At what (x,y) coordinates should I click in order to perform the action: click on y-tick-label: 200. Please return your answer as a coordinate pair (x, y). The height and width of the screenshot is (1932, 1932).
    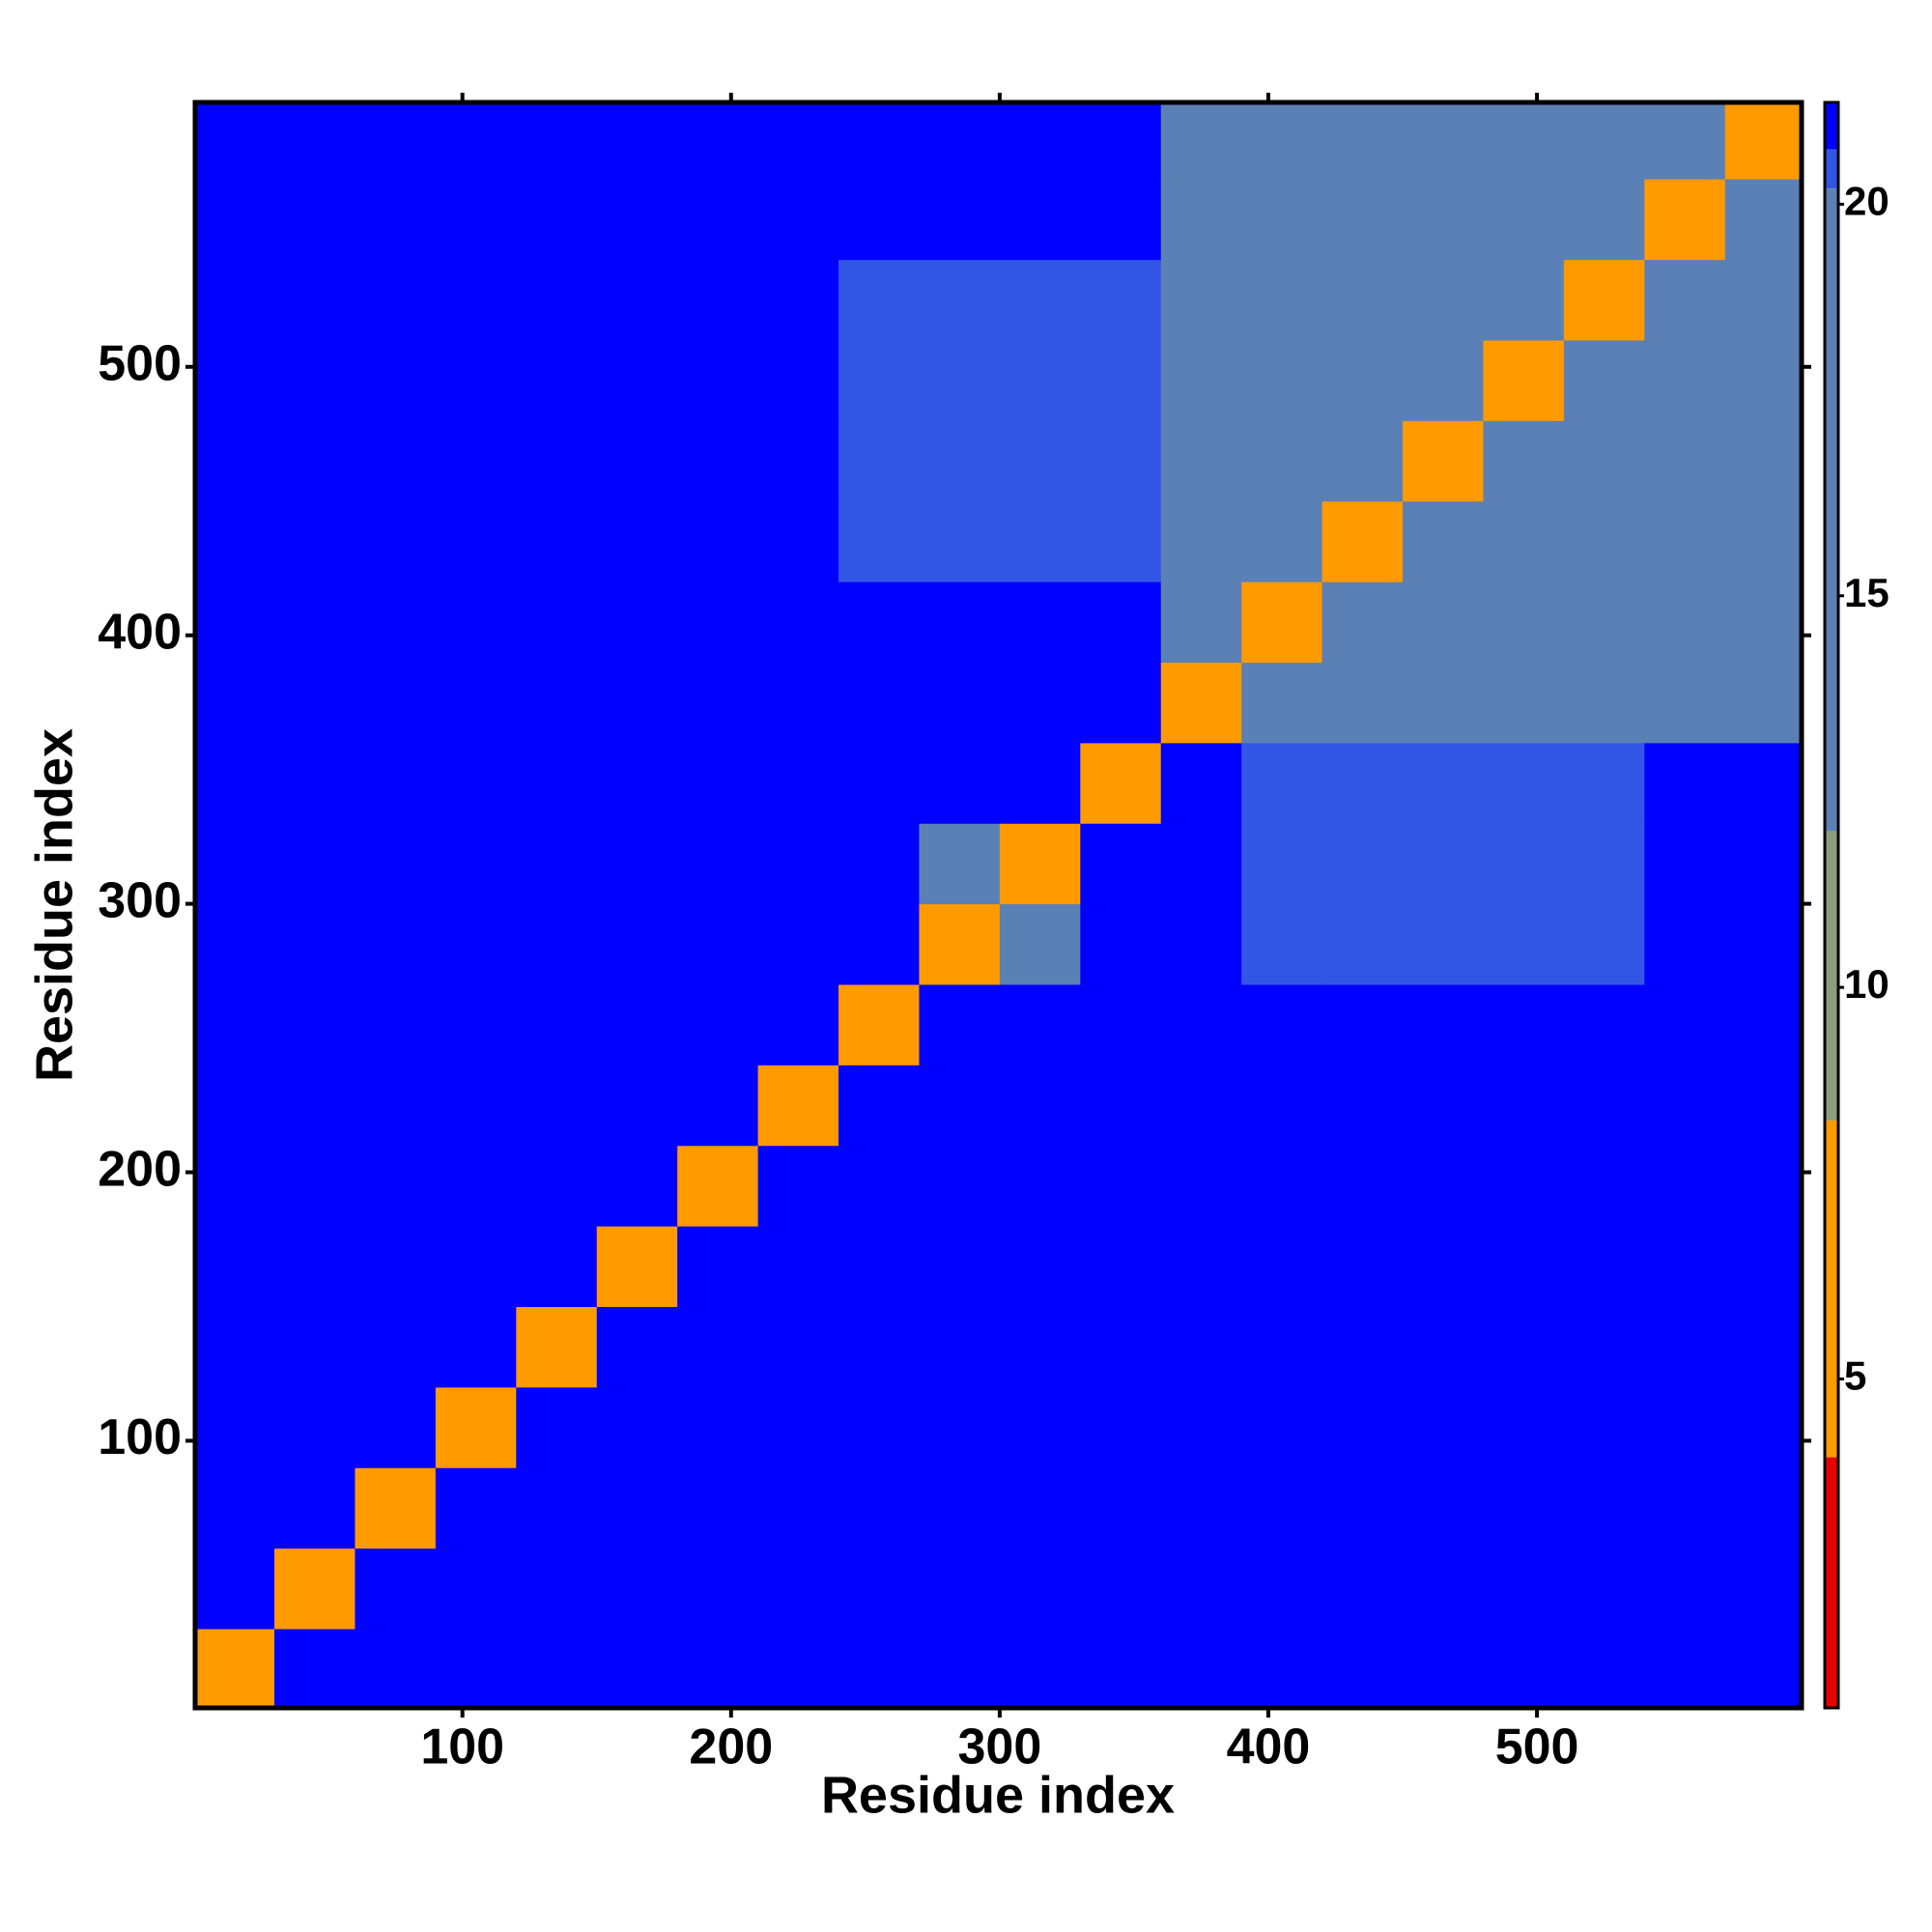
    Looking at the image, I should click on (140, 1169).